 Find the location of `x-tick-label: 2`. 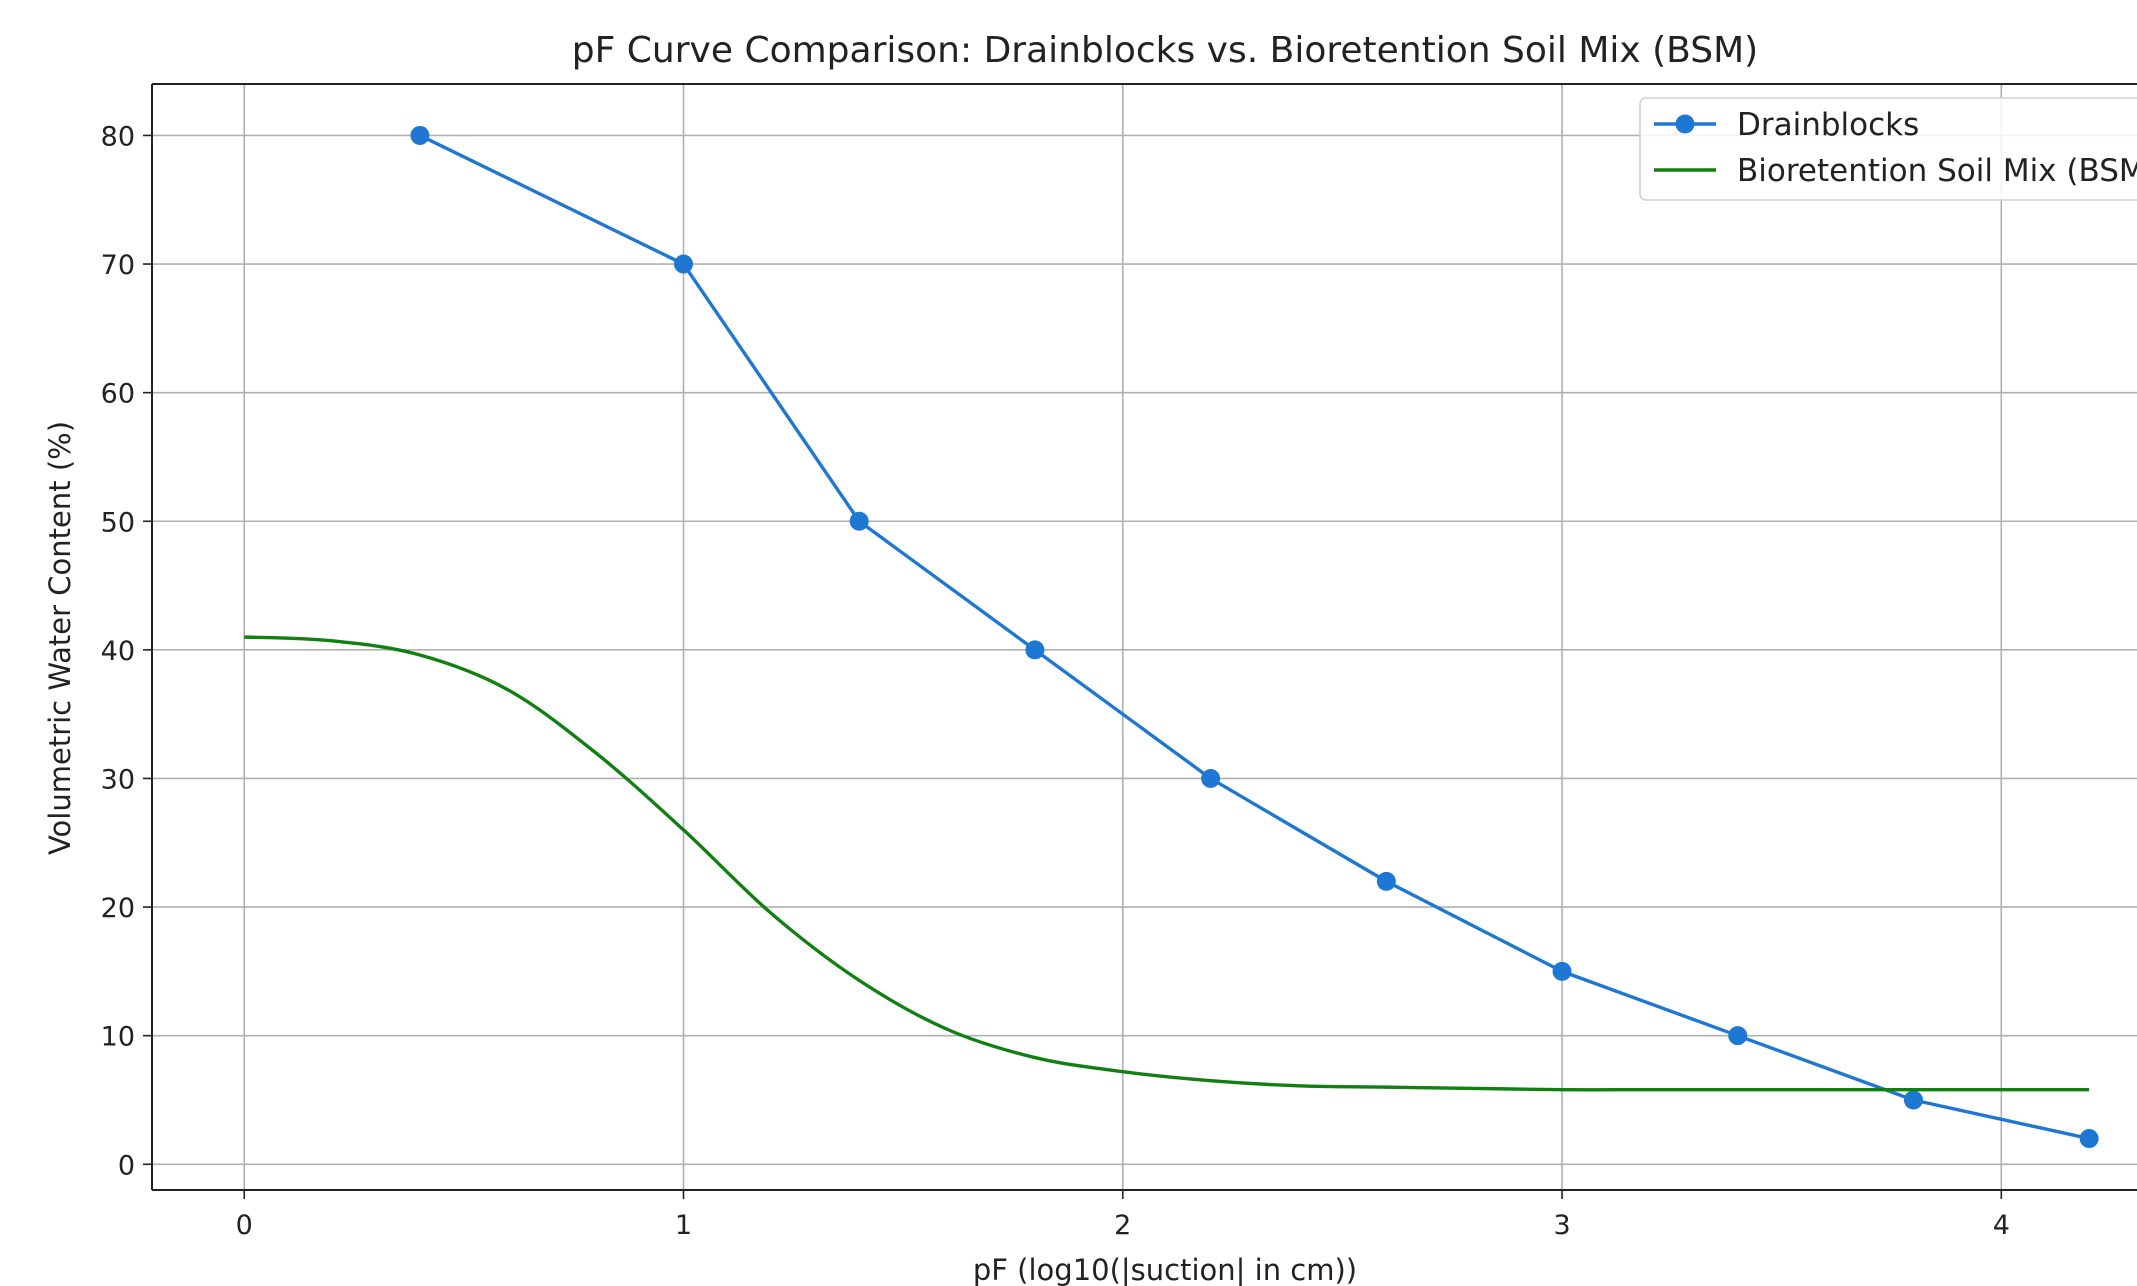

x-tick-label: 2 is located at coordinates (1122, 1225).